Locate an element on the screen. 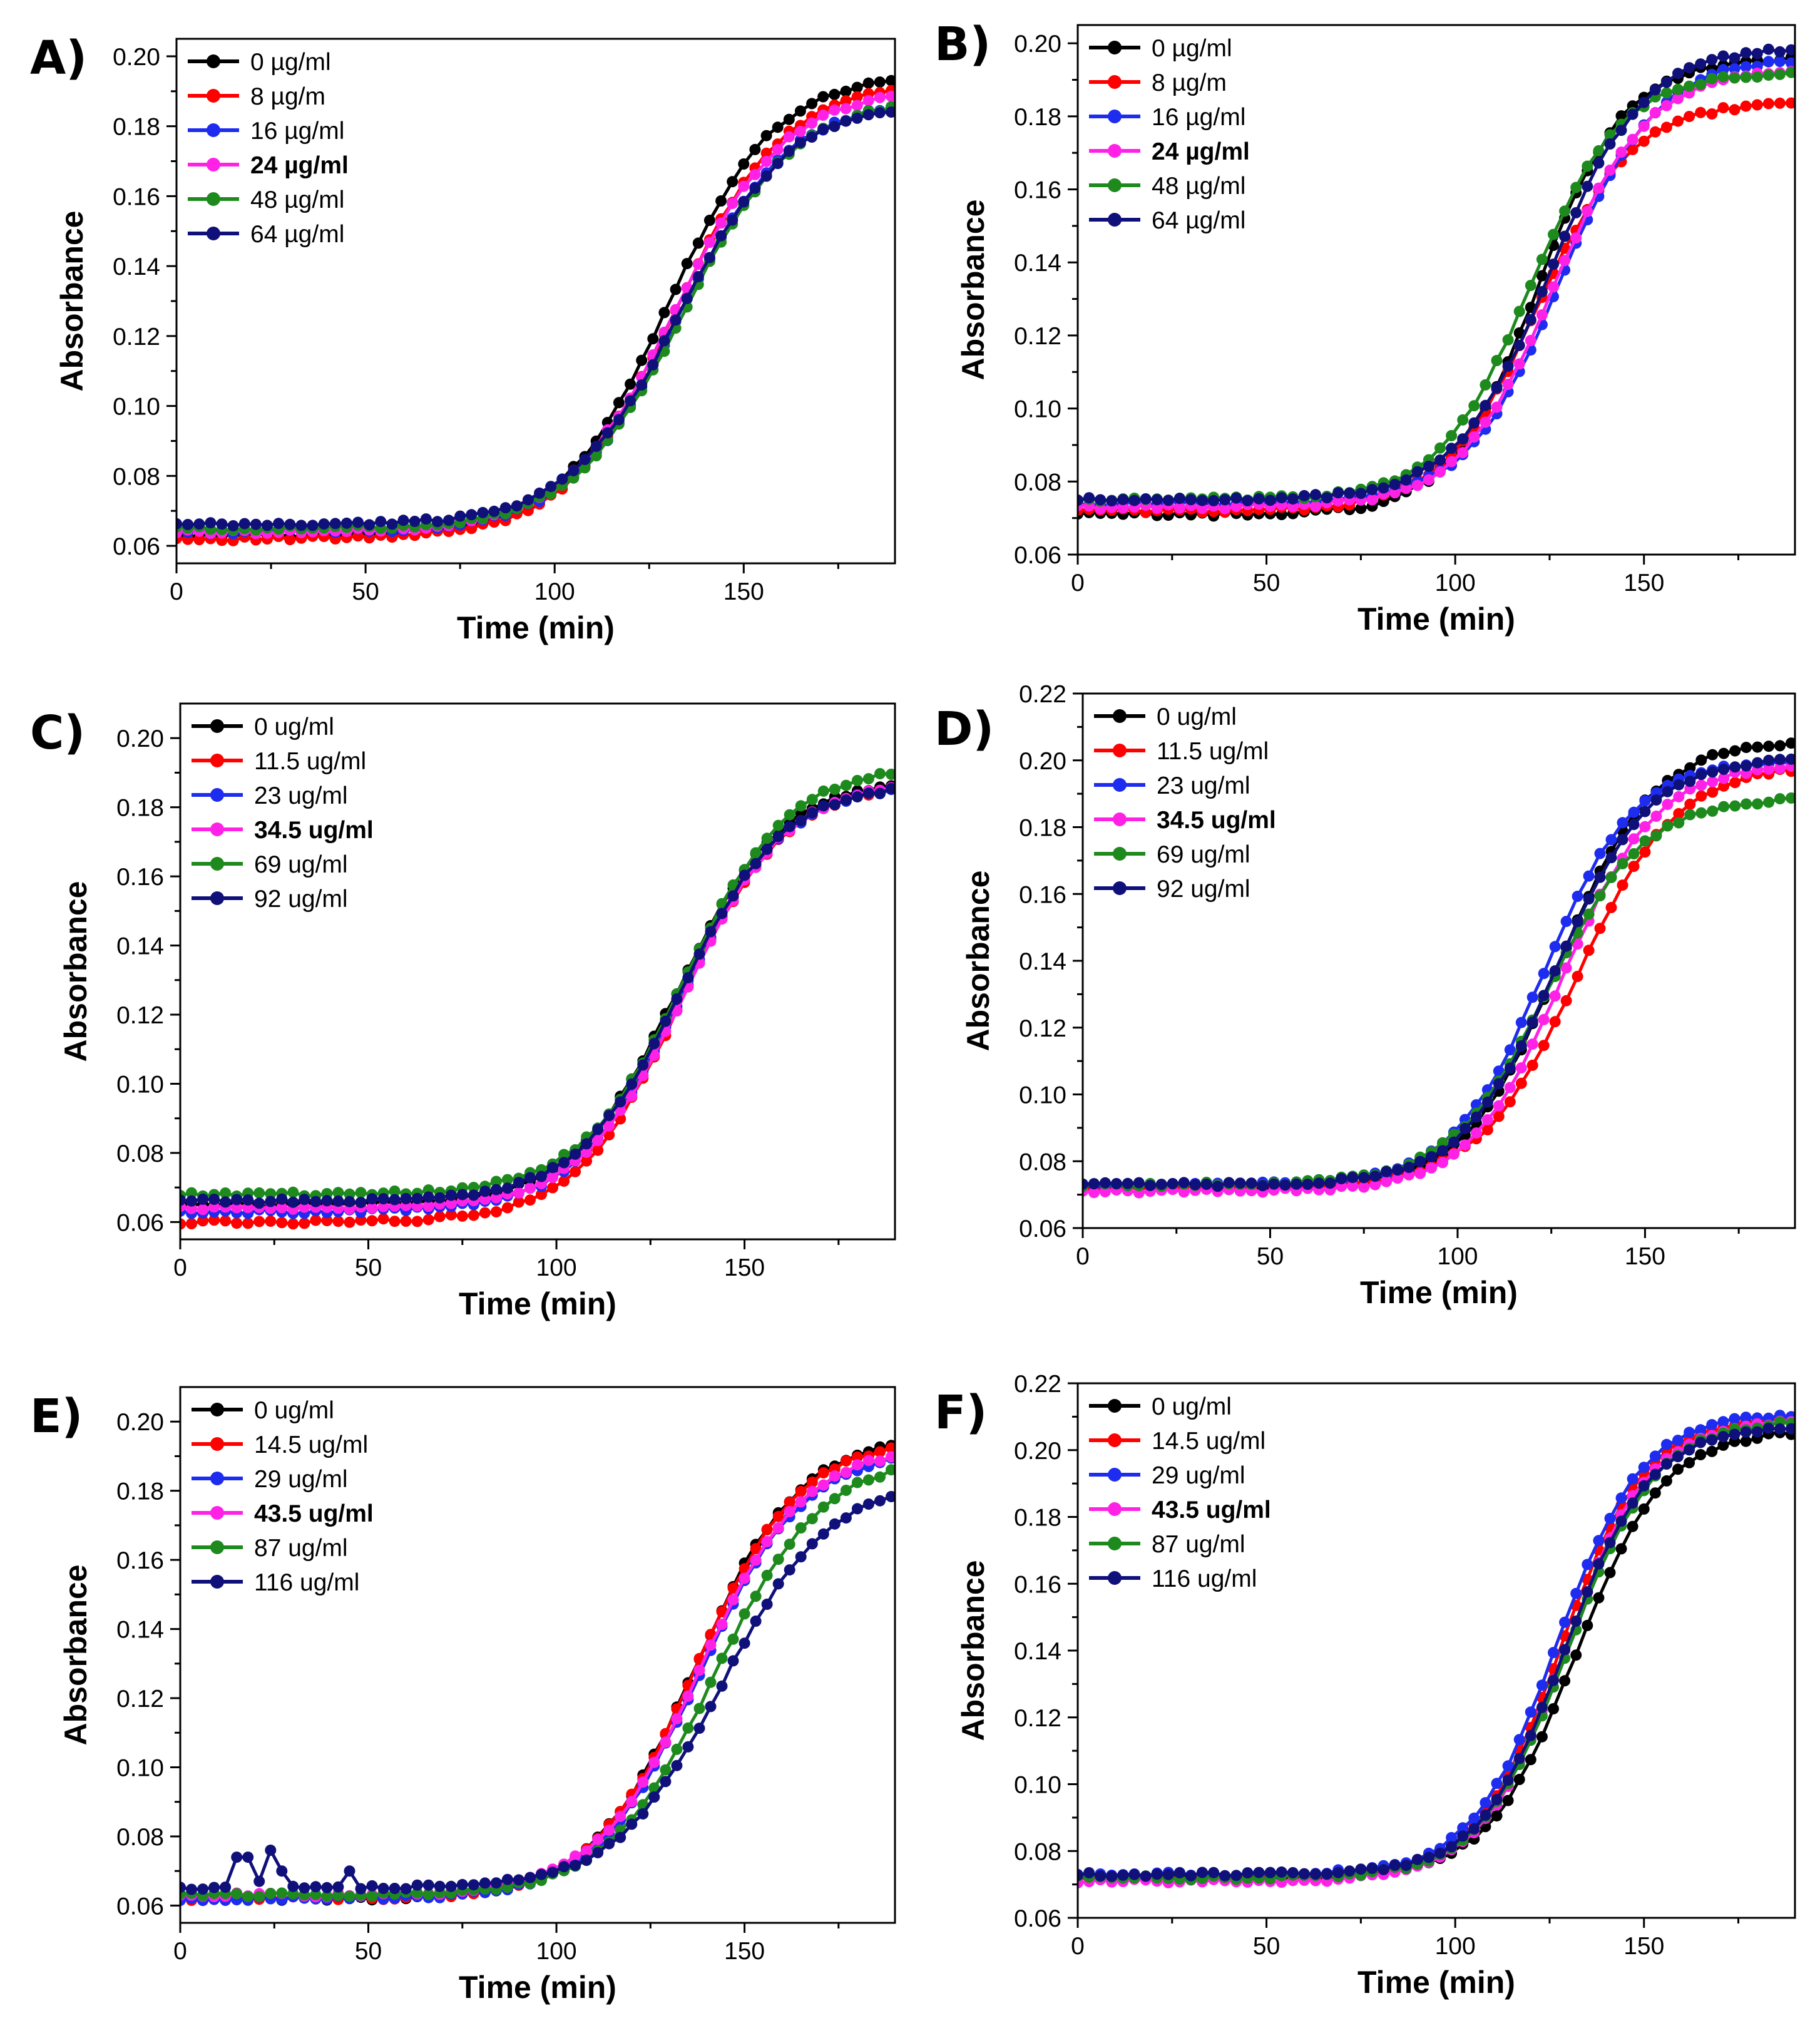 The height and width of the screenshot is (2028, 1820). legend-entry: 0 µg/ml is located at coordinates (1192, 48).